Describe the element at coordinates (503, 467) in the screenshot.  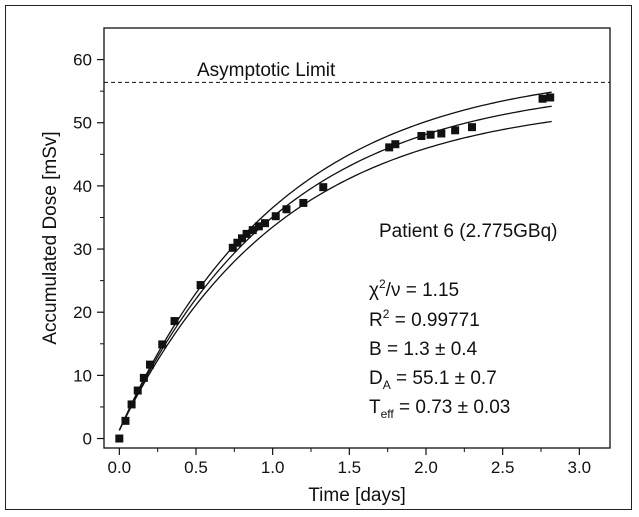
I see `x-tick-label: 2.5` at that location.